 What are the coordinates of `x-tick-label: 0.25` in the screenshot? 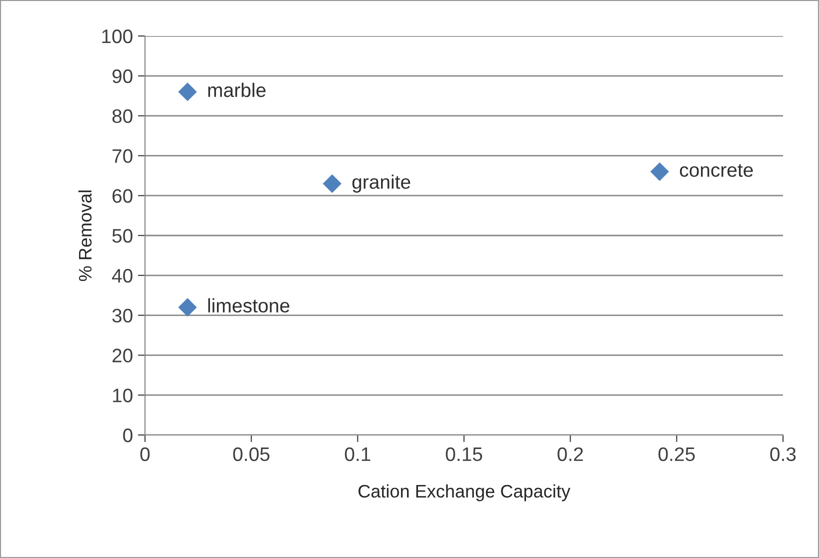 It's located at (676, 454).